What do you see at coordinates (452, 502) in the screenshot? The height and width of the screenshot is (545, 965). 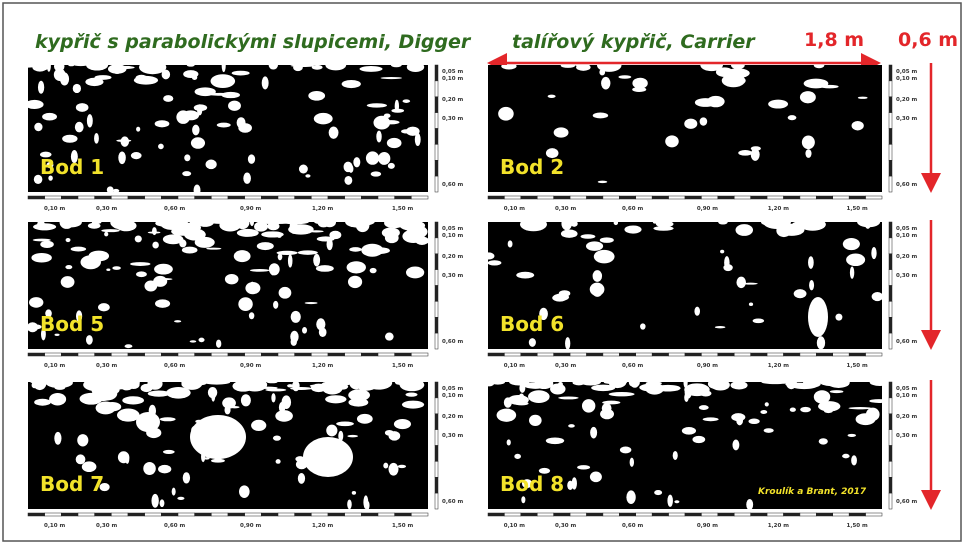 I see `depth-tick-label: 0,60 m` at bounding box center [452, 502].